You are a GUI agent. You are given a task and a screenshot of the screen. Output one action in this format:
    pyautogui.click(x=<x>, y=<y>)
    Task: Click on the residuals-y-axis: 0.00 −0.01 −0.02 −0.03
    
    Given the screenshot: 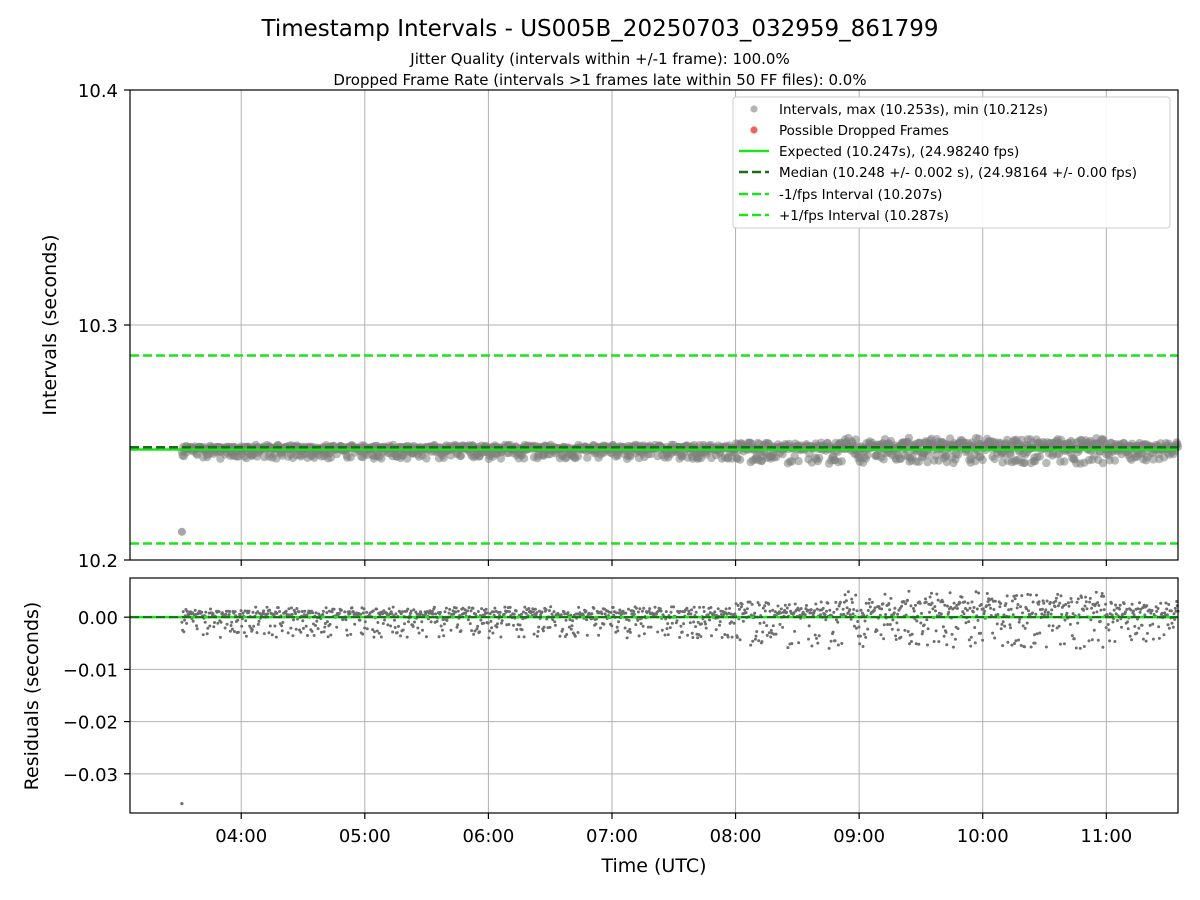 What is the action you would take?
    pyautogui.click(x=96, y=697)
    